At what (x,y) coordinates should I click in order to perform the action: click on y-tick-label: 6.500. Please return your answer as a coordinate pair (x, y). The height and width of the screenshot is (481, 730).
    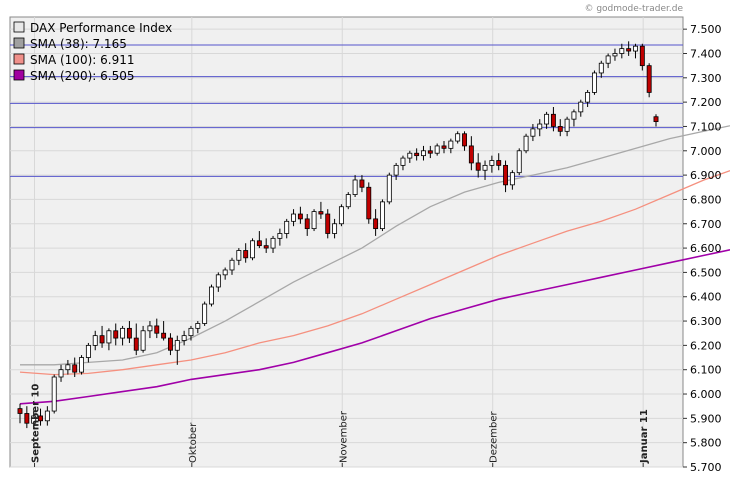
    Looking at the image, I should click on (706, 272).